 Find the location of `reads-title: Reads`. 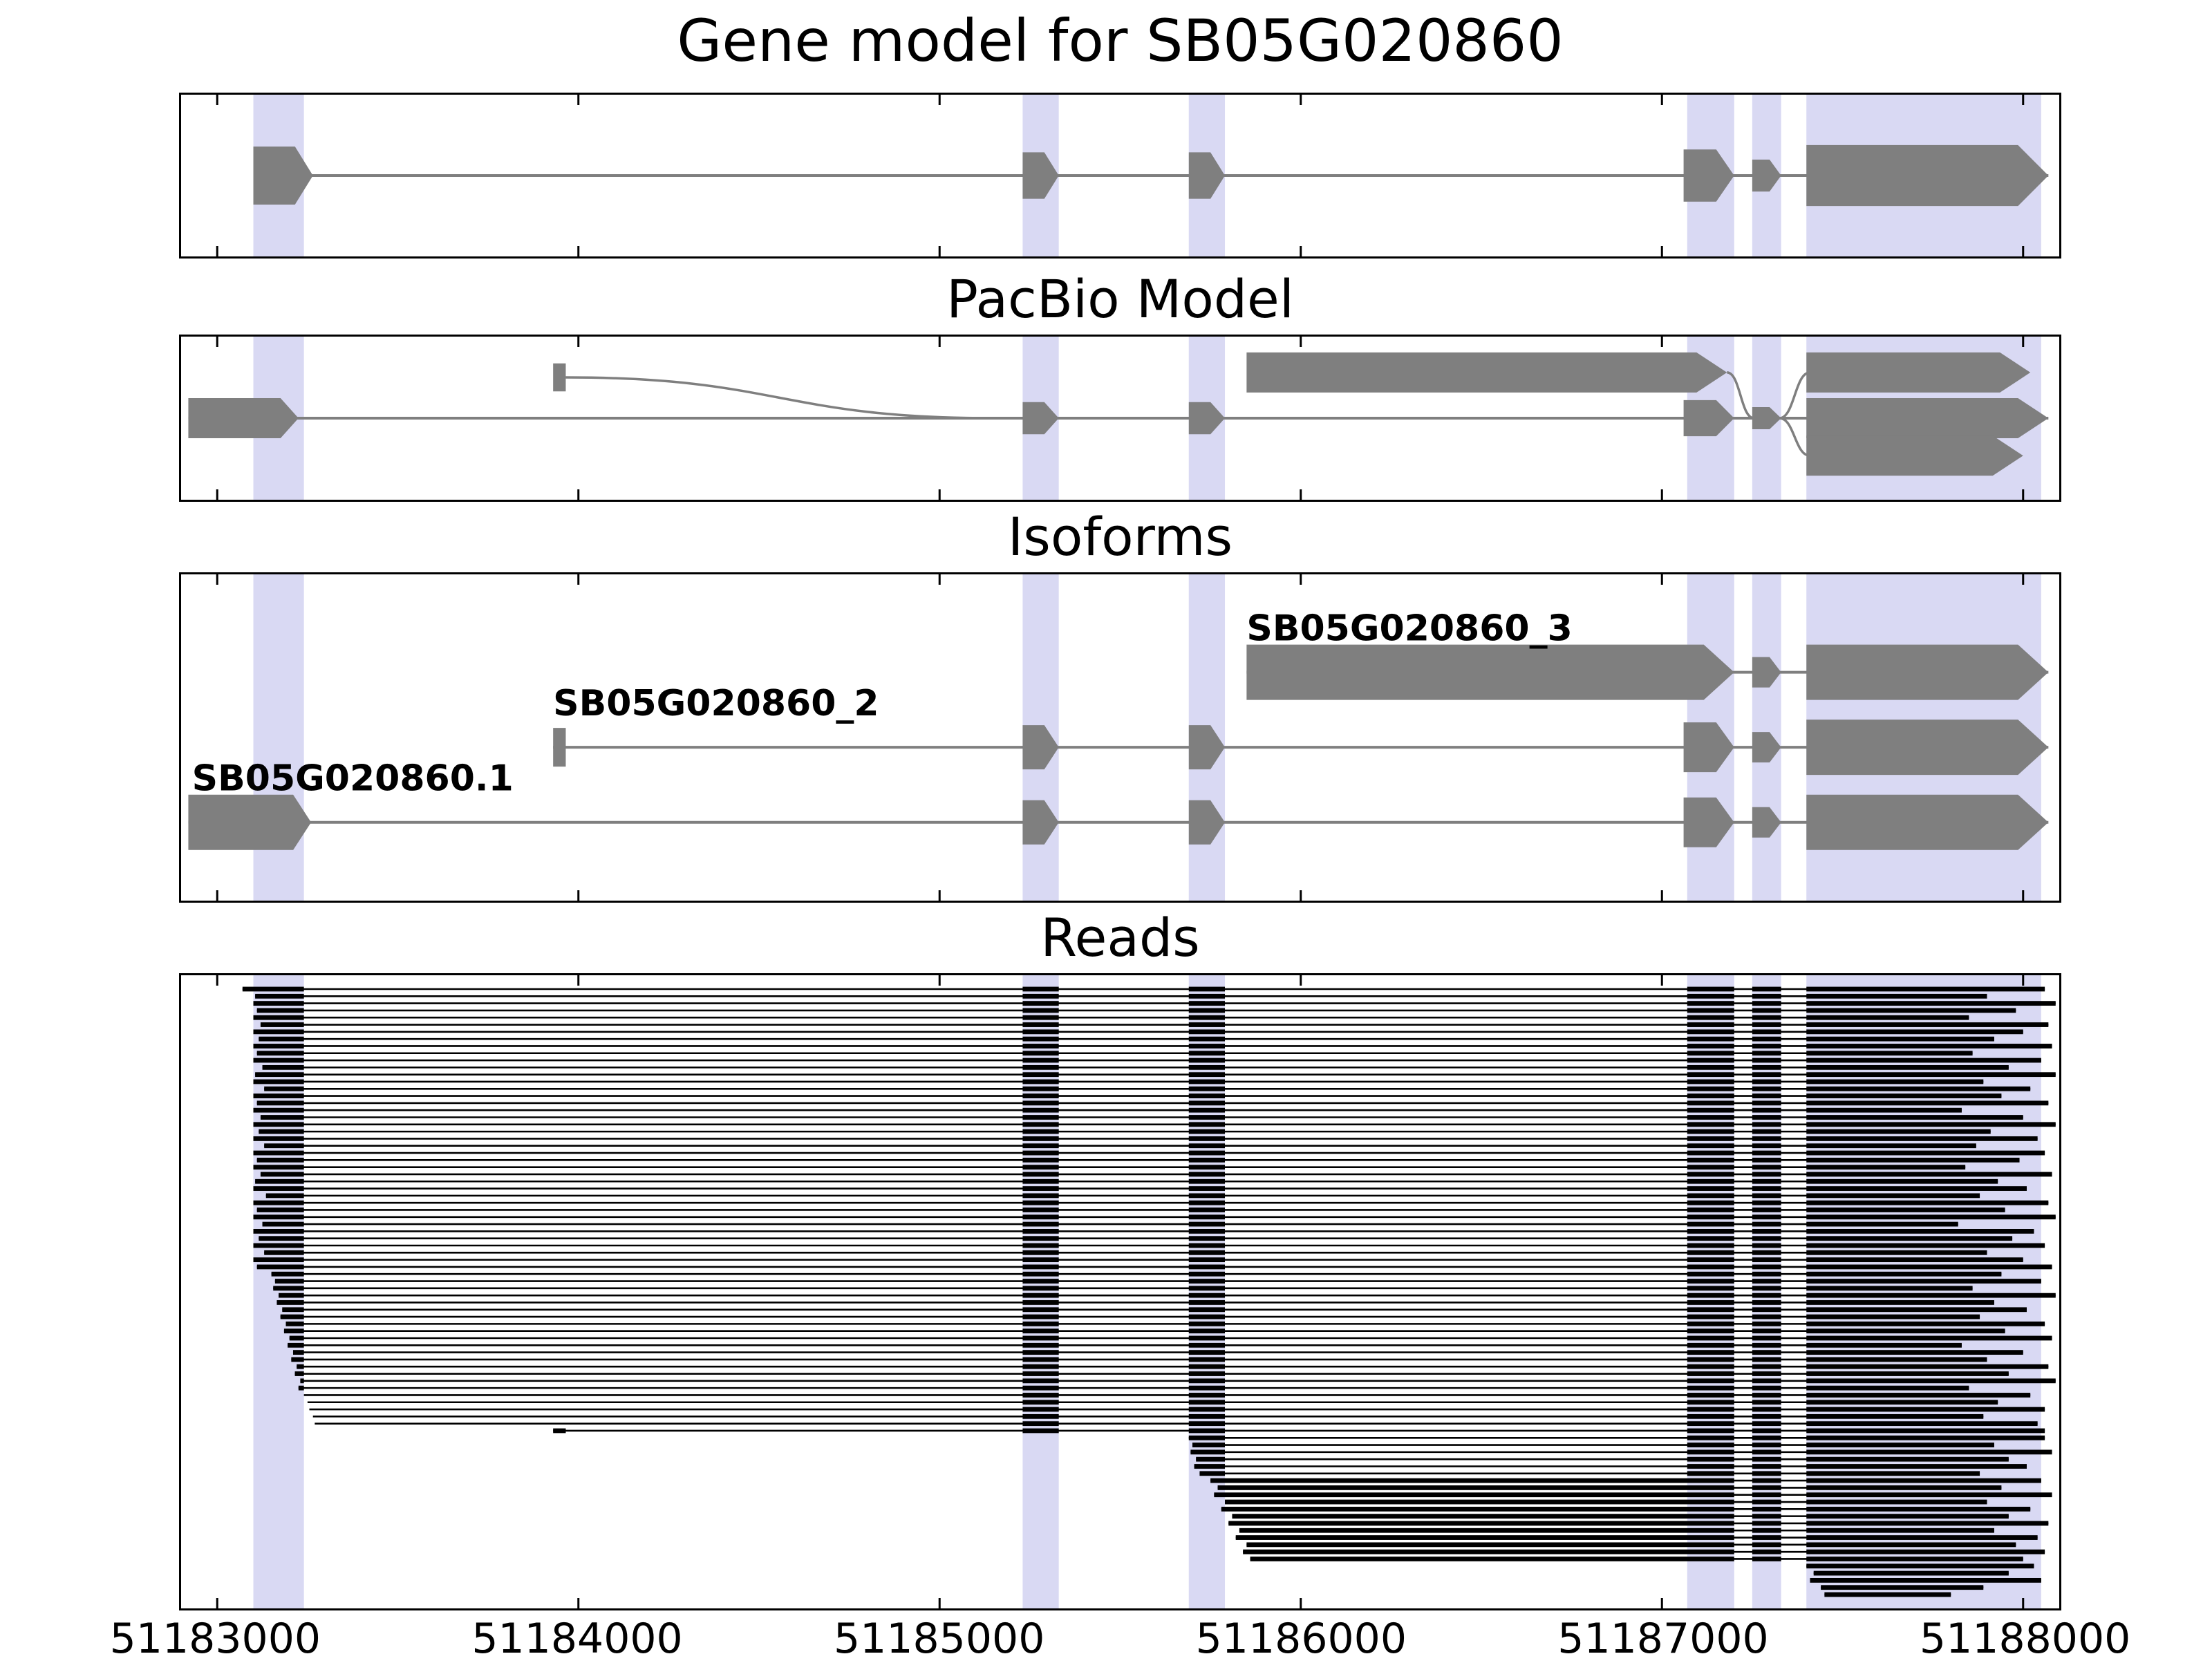

reads-title: Reads is located at coordinates (1120, 937).